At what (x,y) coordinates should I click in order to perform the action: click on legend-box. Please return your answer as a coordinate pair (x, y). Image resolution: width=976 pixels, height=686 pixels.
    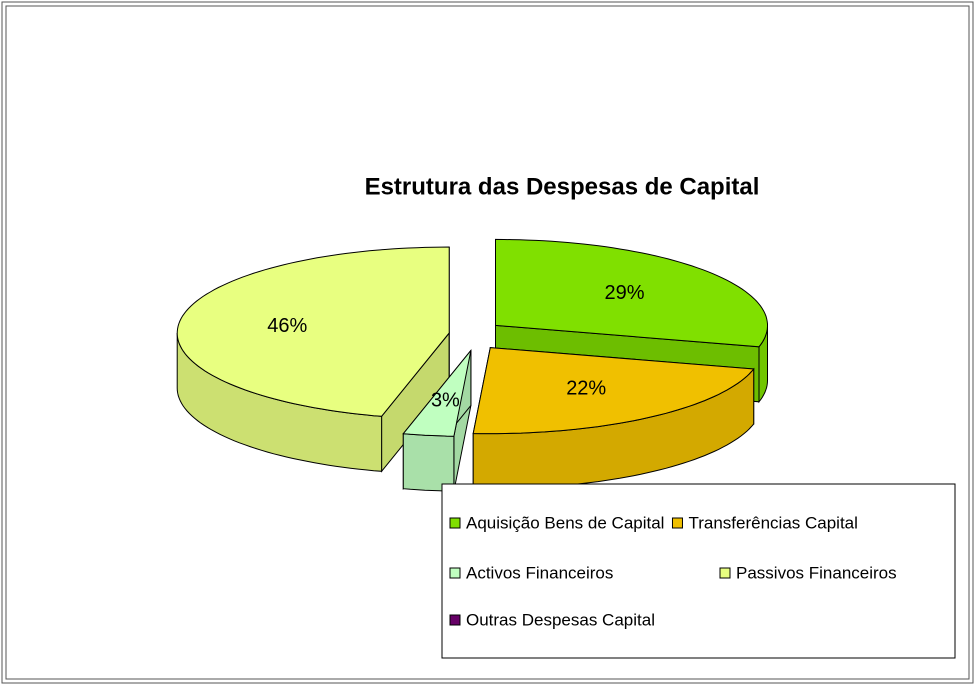
    Looking at the image, I should click on (698, 571).